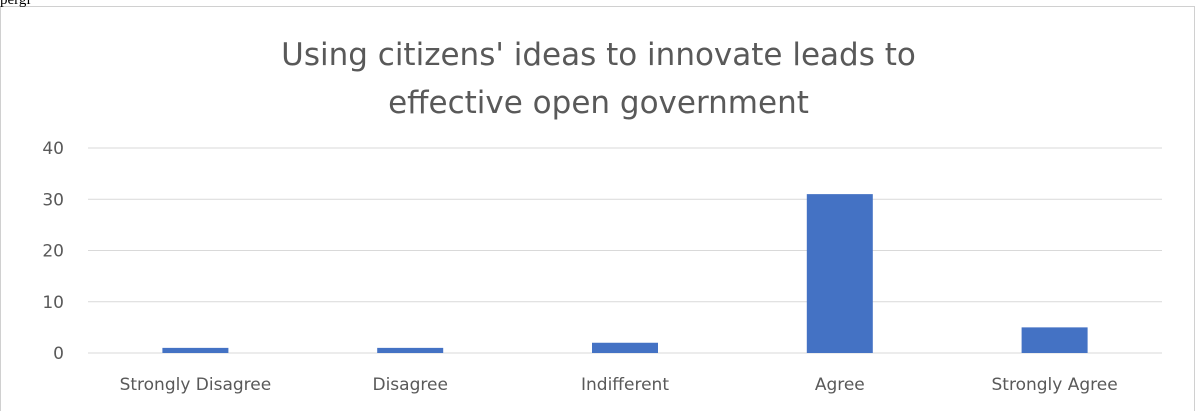 This screenshot has height=412, width=1197. I want to click on y-tick-label: 0, so click(58, 354).